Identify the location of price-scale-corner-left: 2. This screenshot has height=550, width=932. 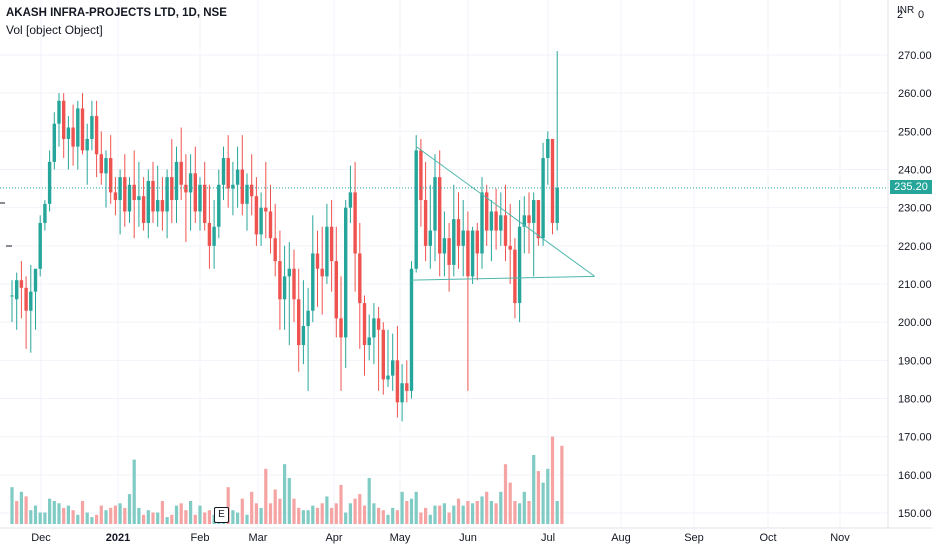
(900, 15).